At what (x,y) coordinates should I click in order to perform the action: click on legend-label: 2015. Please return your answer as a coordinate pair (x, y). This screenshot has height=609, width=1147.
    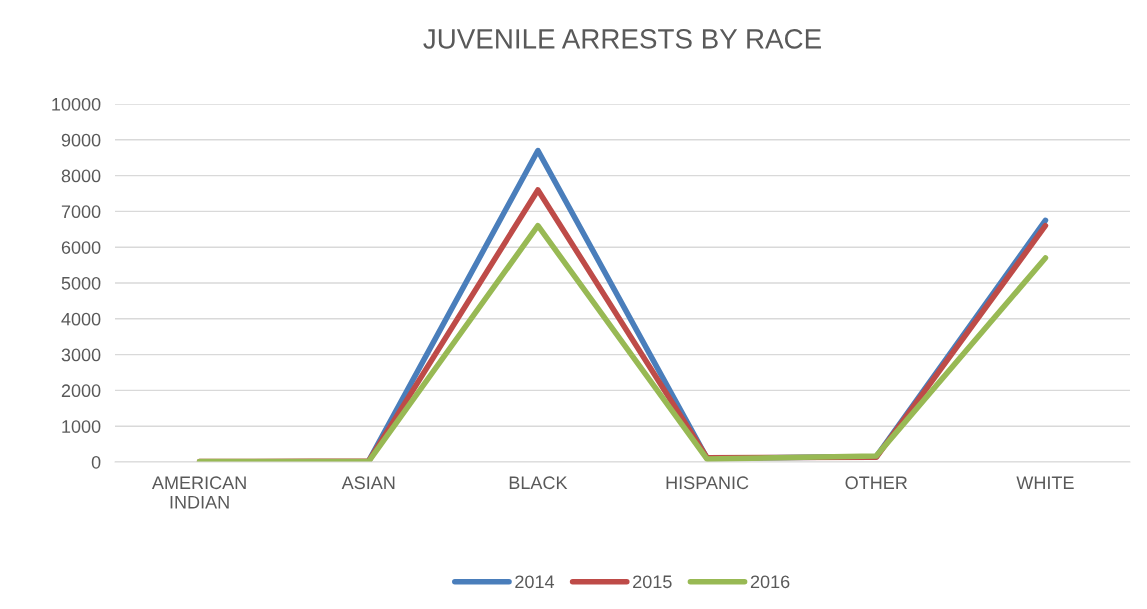
    Looking at the image, I should click on (652, 582).